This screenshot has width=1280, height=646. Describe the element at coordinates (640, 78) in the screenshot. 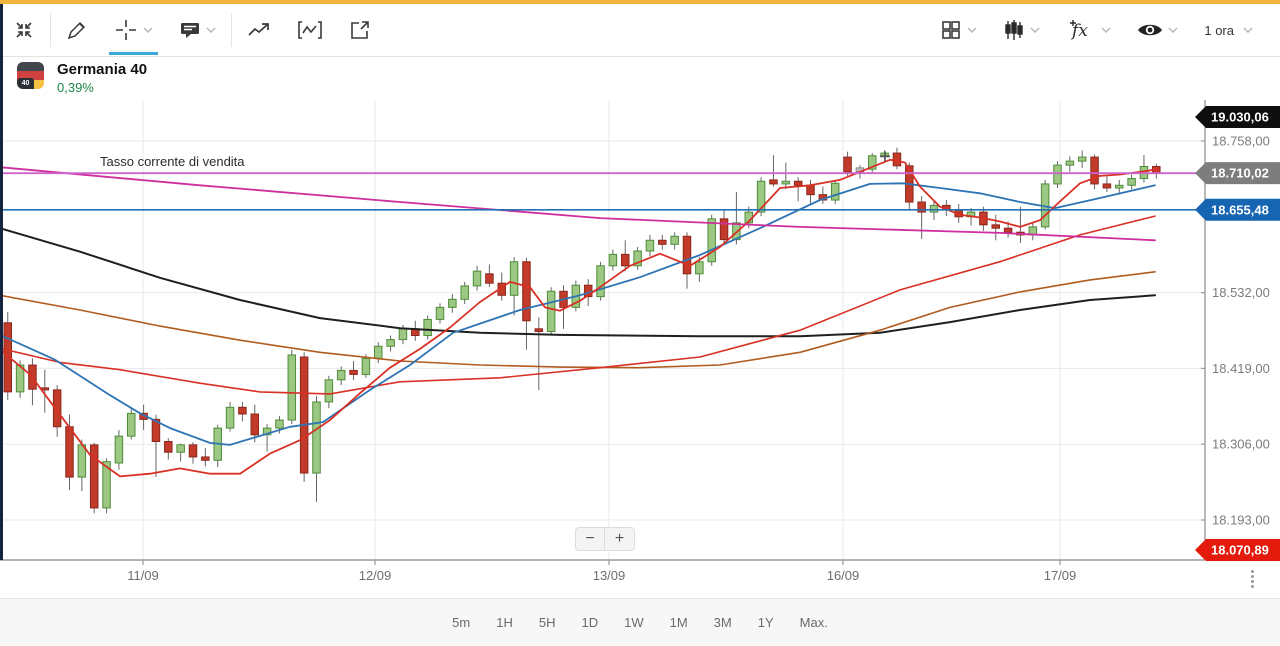

I see `instrument-header: 40 Germania 40 0,39%` at that location.